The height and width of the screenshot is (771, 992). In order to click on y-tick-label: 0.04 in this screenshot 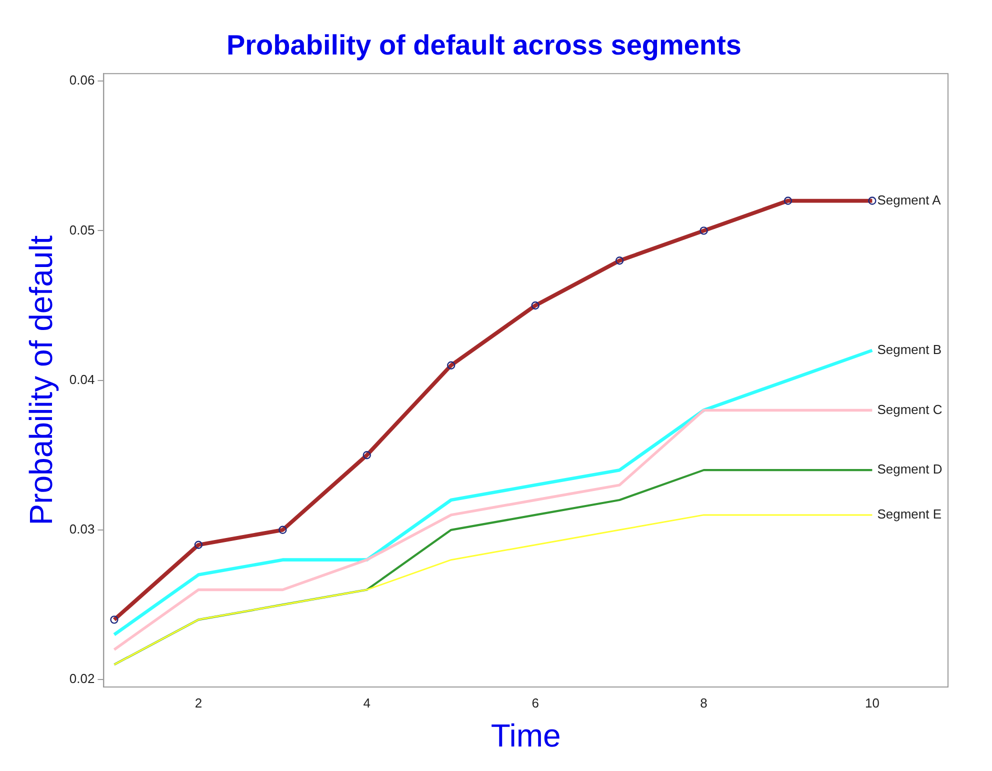, I will do `click(82, 379)`.